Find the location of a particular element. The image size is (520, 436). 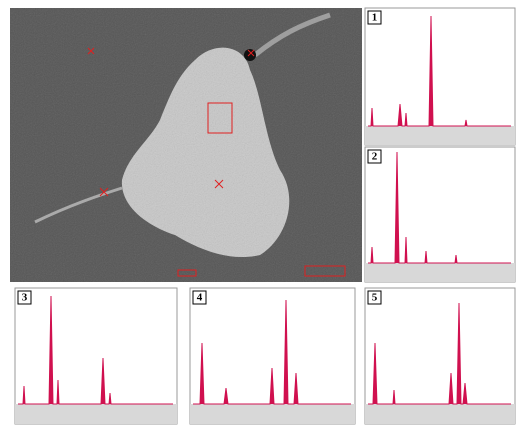

spectrum-panel: 2 is located at coordinates (440, 214).